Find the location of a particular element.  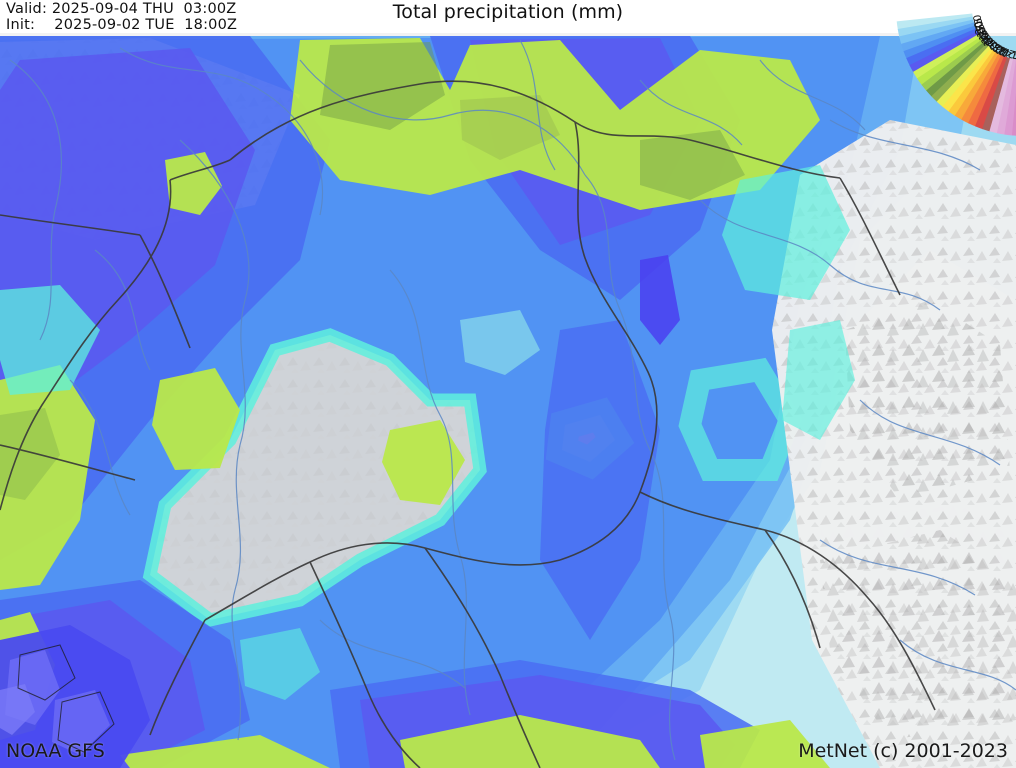

legend-tick-label: 1 is located at coordinates (1013, 54).